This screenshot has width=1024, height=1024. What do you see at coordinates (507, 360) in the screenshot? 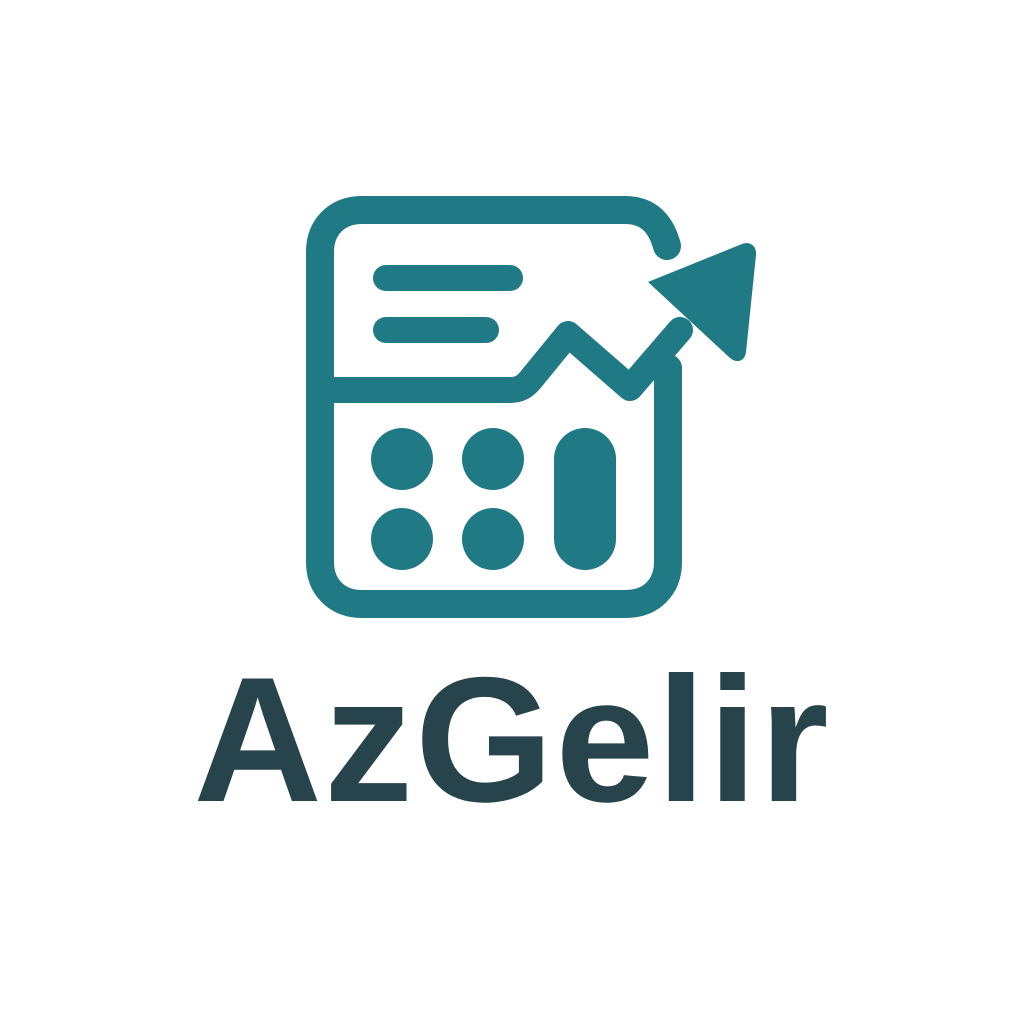
I see `growth-line` at bounding box center [507, 360].